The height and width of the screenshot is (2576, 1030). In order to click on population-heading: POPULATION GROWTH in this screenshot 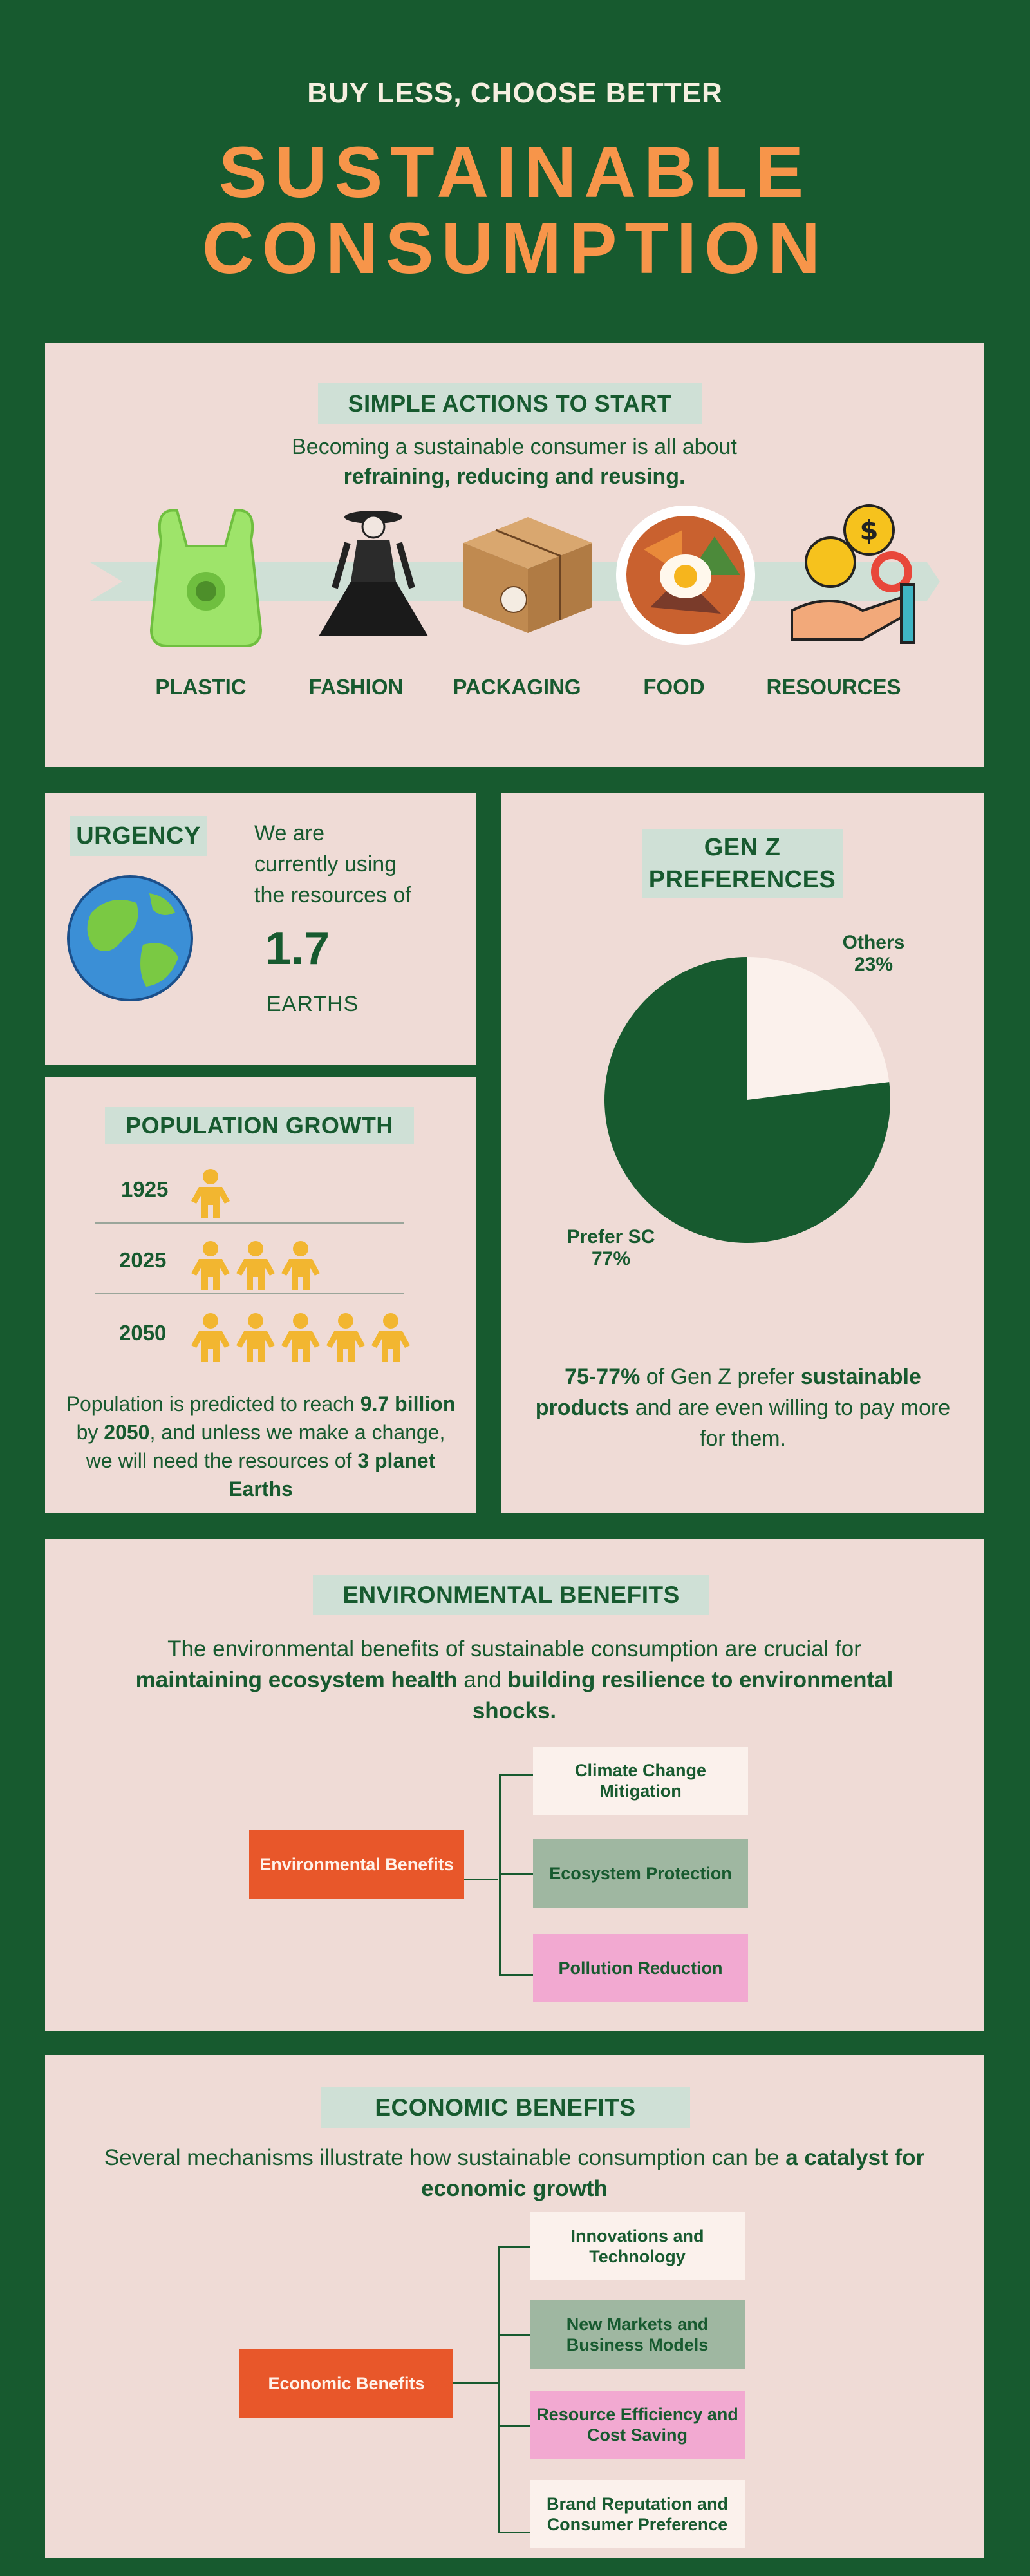, I will do `click(259, 1125)`.